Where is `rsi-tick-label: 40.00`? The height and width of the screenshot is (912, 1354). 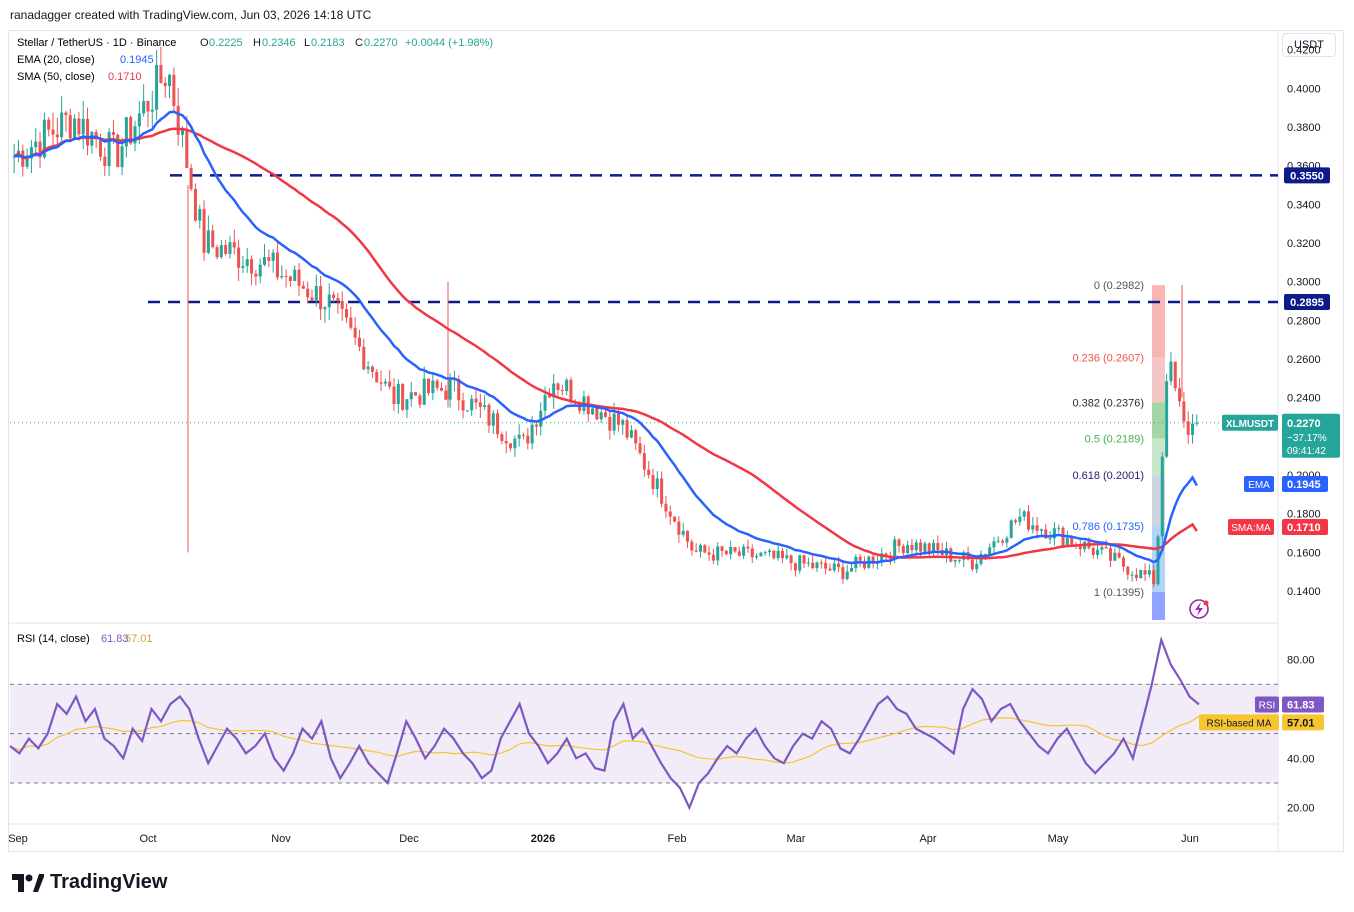
rsi-tick-label: 40.00 is located at coordinates (1301, 759).